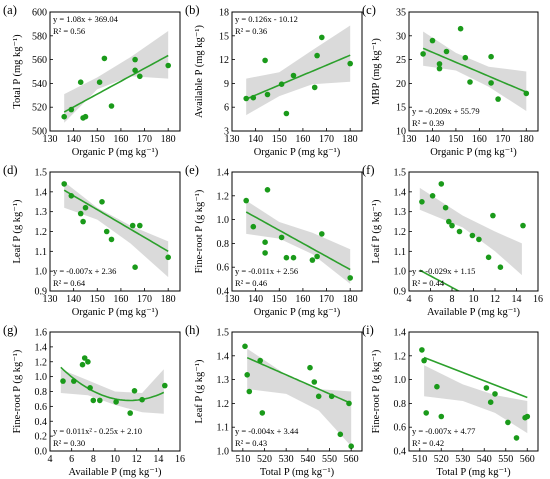  I want to click on x-tick-label: 540, so click(484, 459).